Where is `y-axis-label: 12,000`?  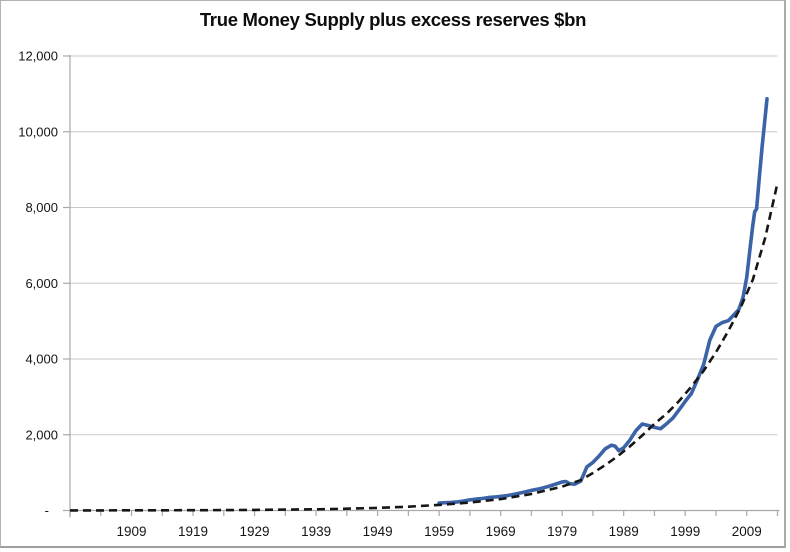
y-axis-label: 12,000 is located at coordinates (38, 56).